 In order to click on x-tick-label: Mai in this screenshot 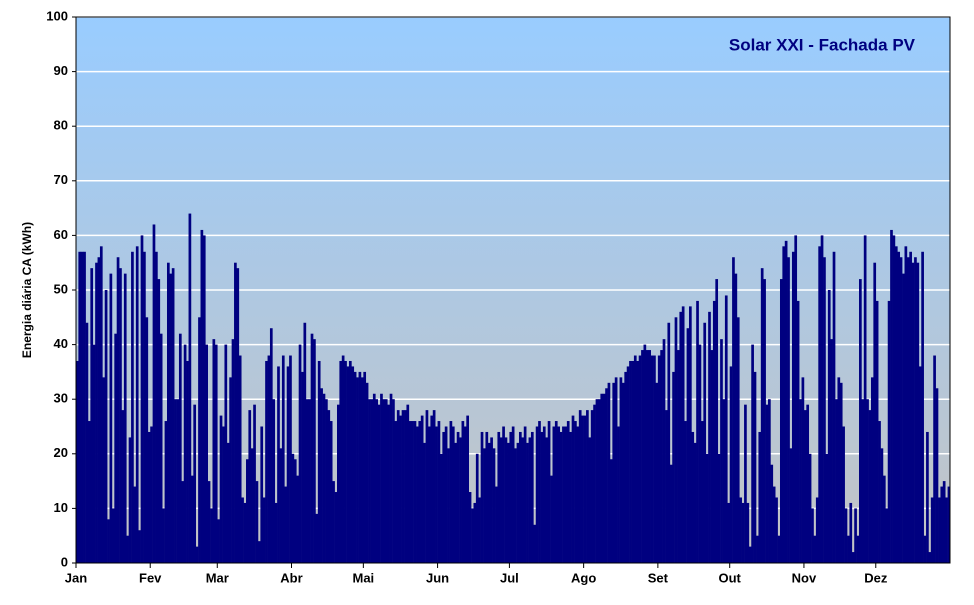, I will do `click(364, 577)`.